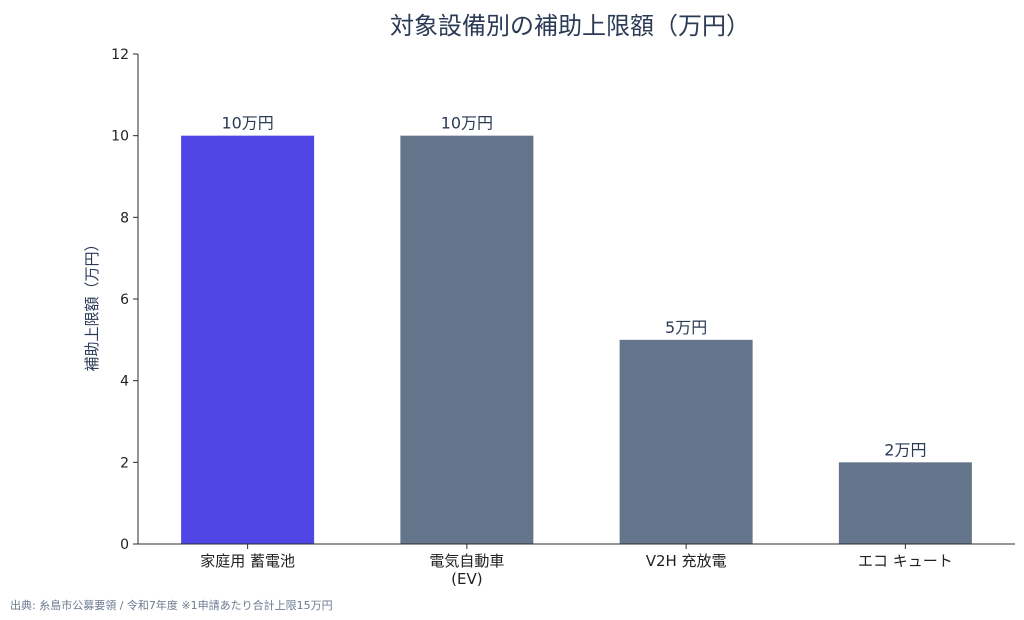 This screenshot has width=1024, height=620. What do you see at coordinates (120, 55) in the screenshot?
I see `y-tick-label: 12` at bounding box center [120, 55].